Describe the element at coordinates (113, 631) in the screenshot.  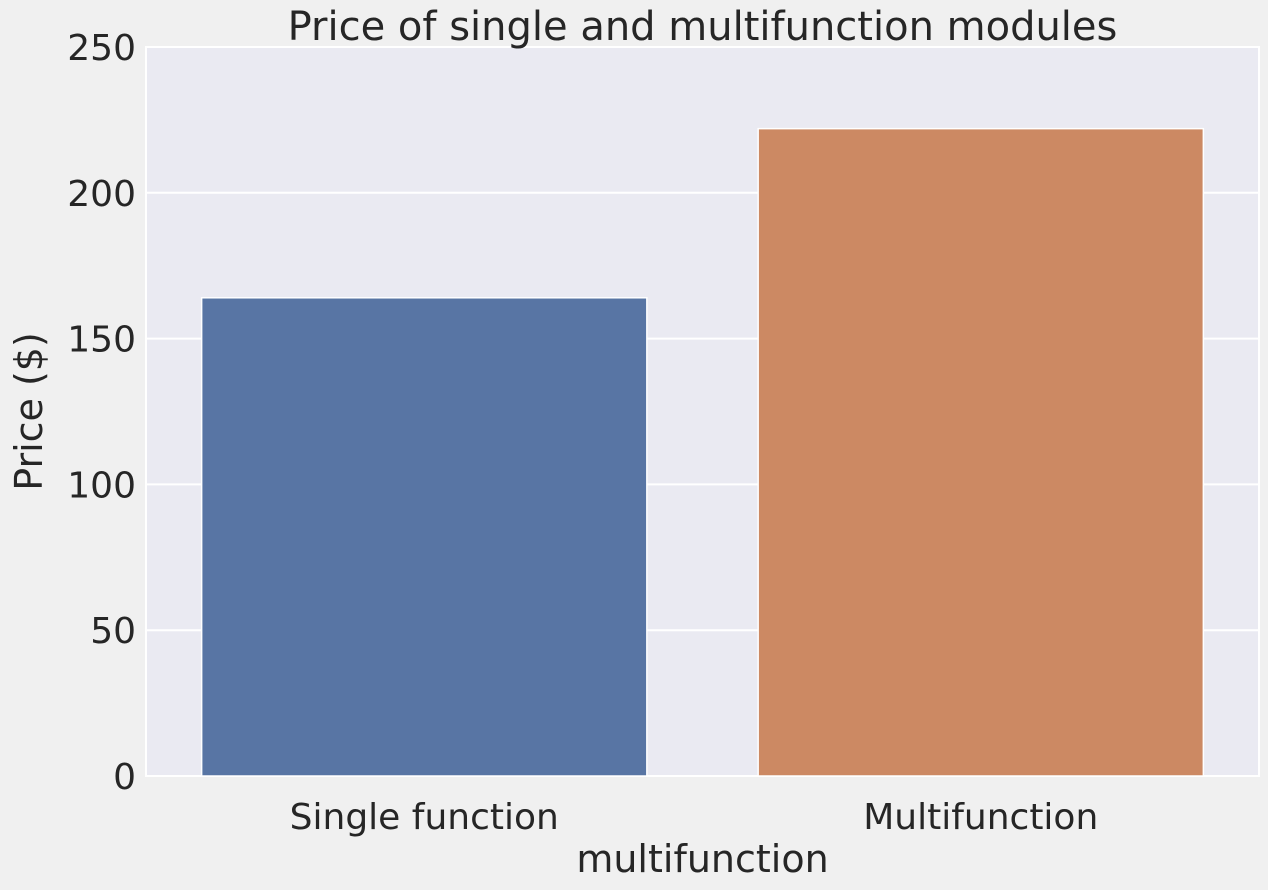
I see `y-tick-label: 50` at that location.